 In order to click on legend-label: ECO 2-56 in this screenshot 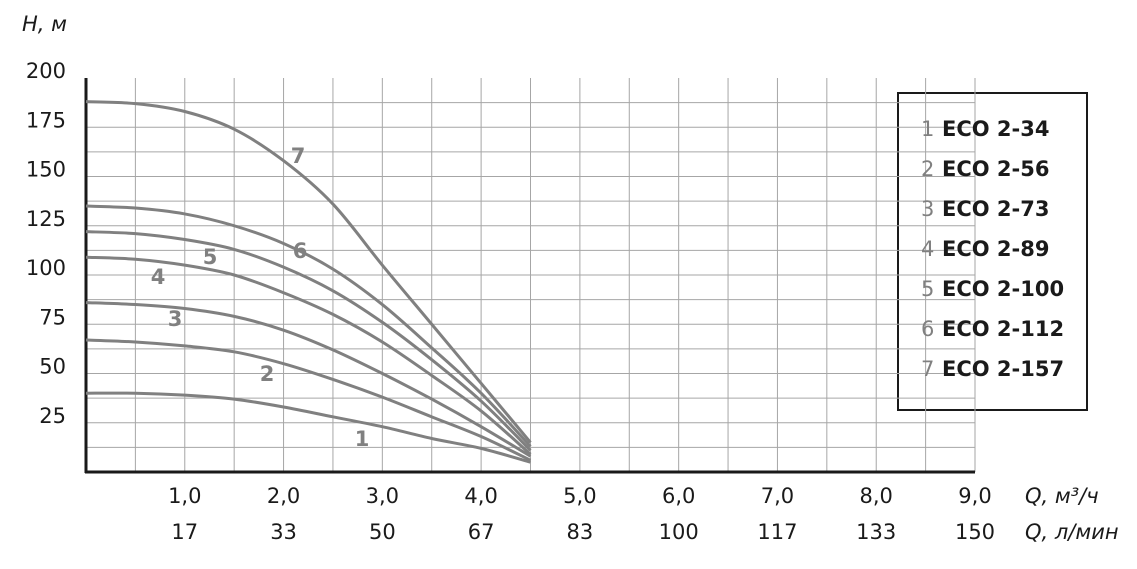, I will do `click(995, 169)`.